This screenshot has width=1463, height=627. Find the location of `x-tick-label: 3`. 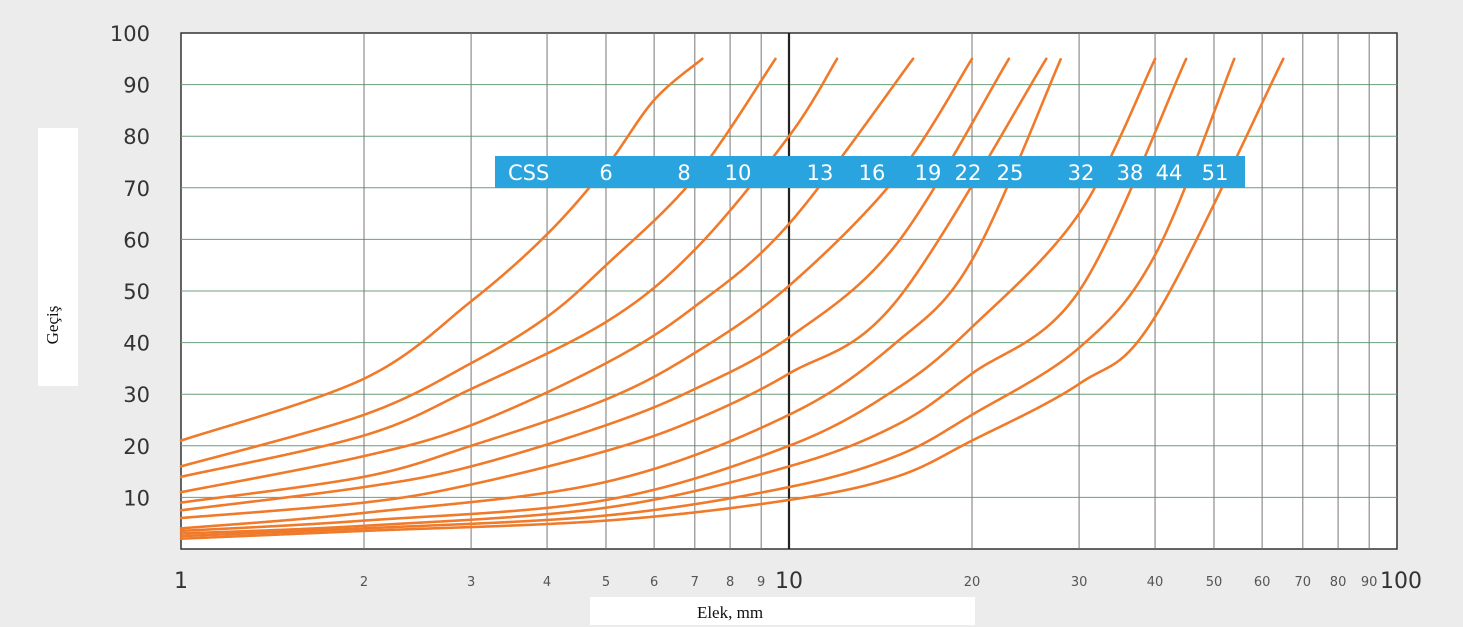

x-tick-label: 3 is located at coordinates (471, 582).